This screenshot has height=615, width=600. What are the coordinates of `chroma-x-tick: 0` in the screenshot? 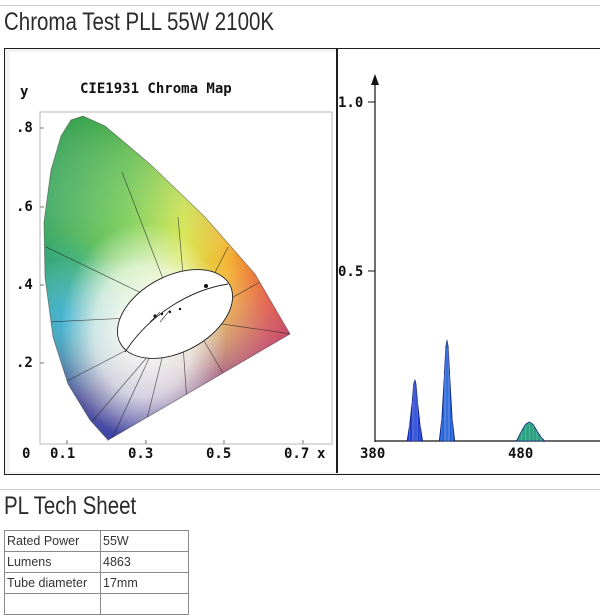 It's located at (26, 454).